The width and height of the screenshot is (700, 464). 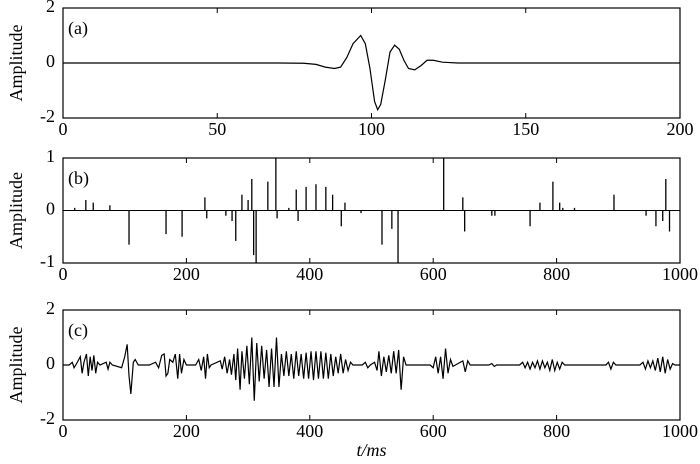 I want to click on panel-label: (c), so click(x=78, y=330).